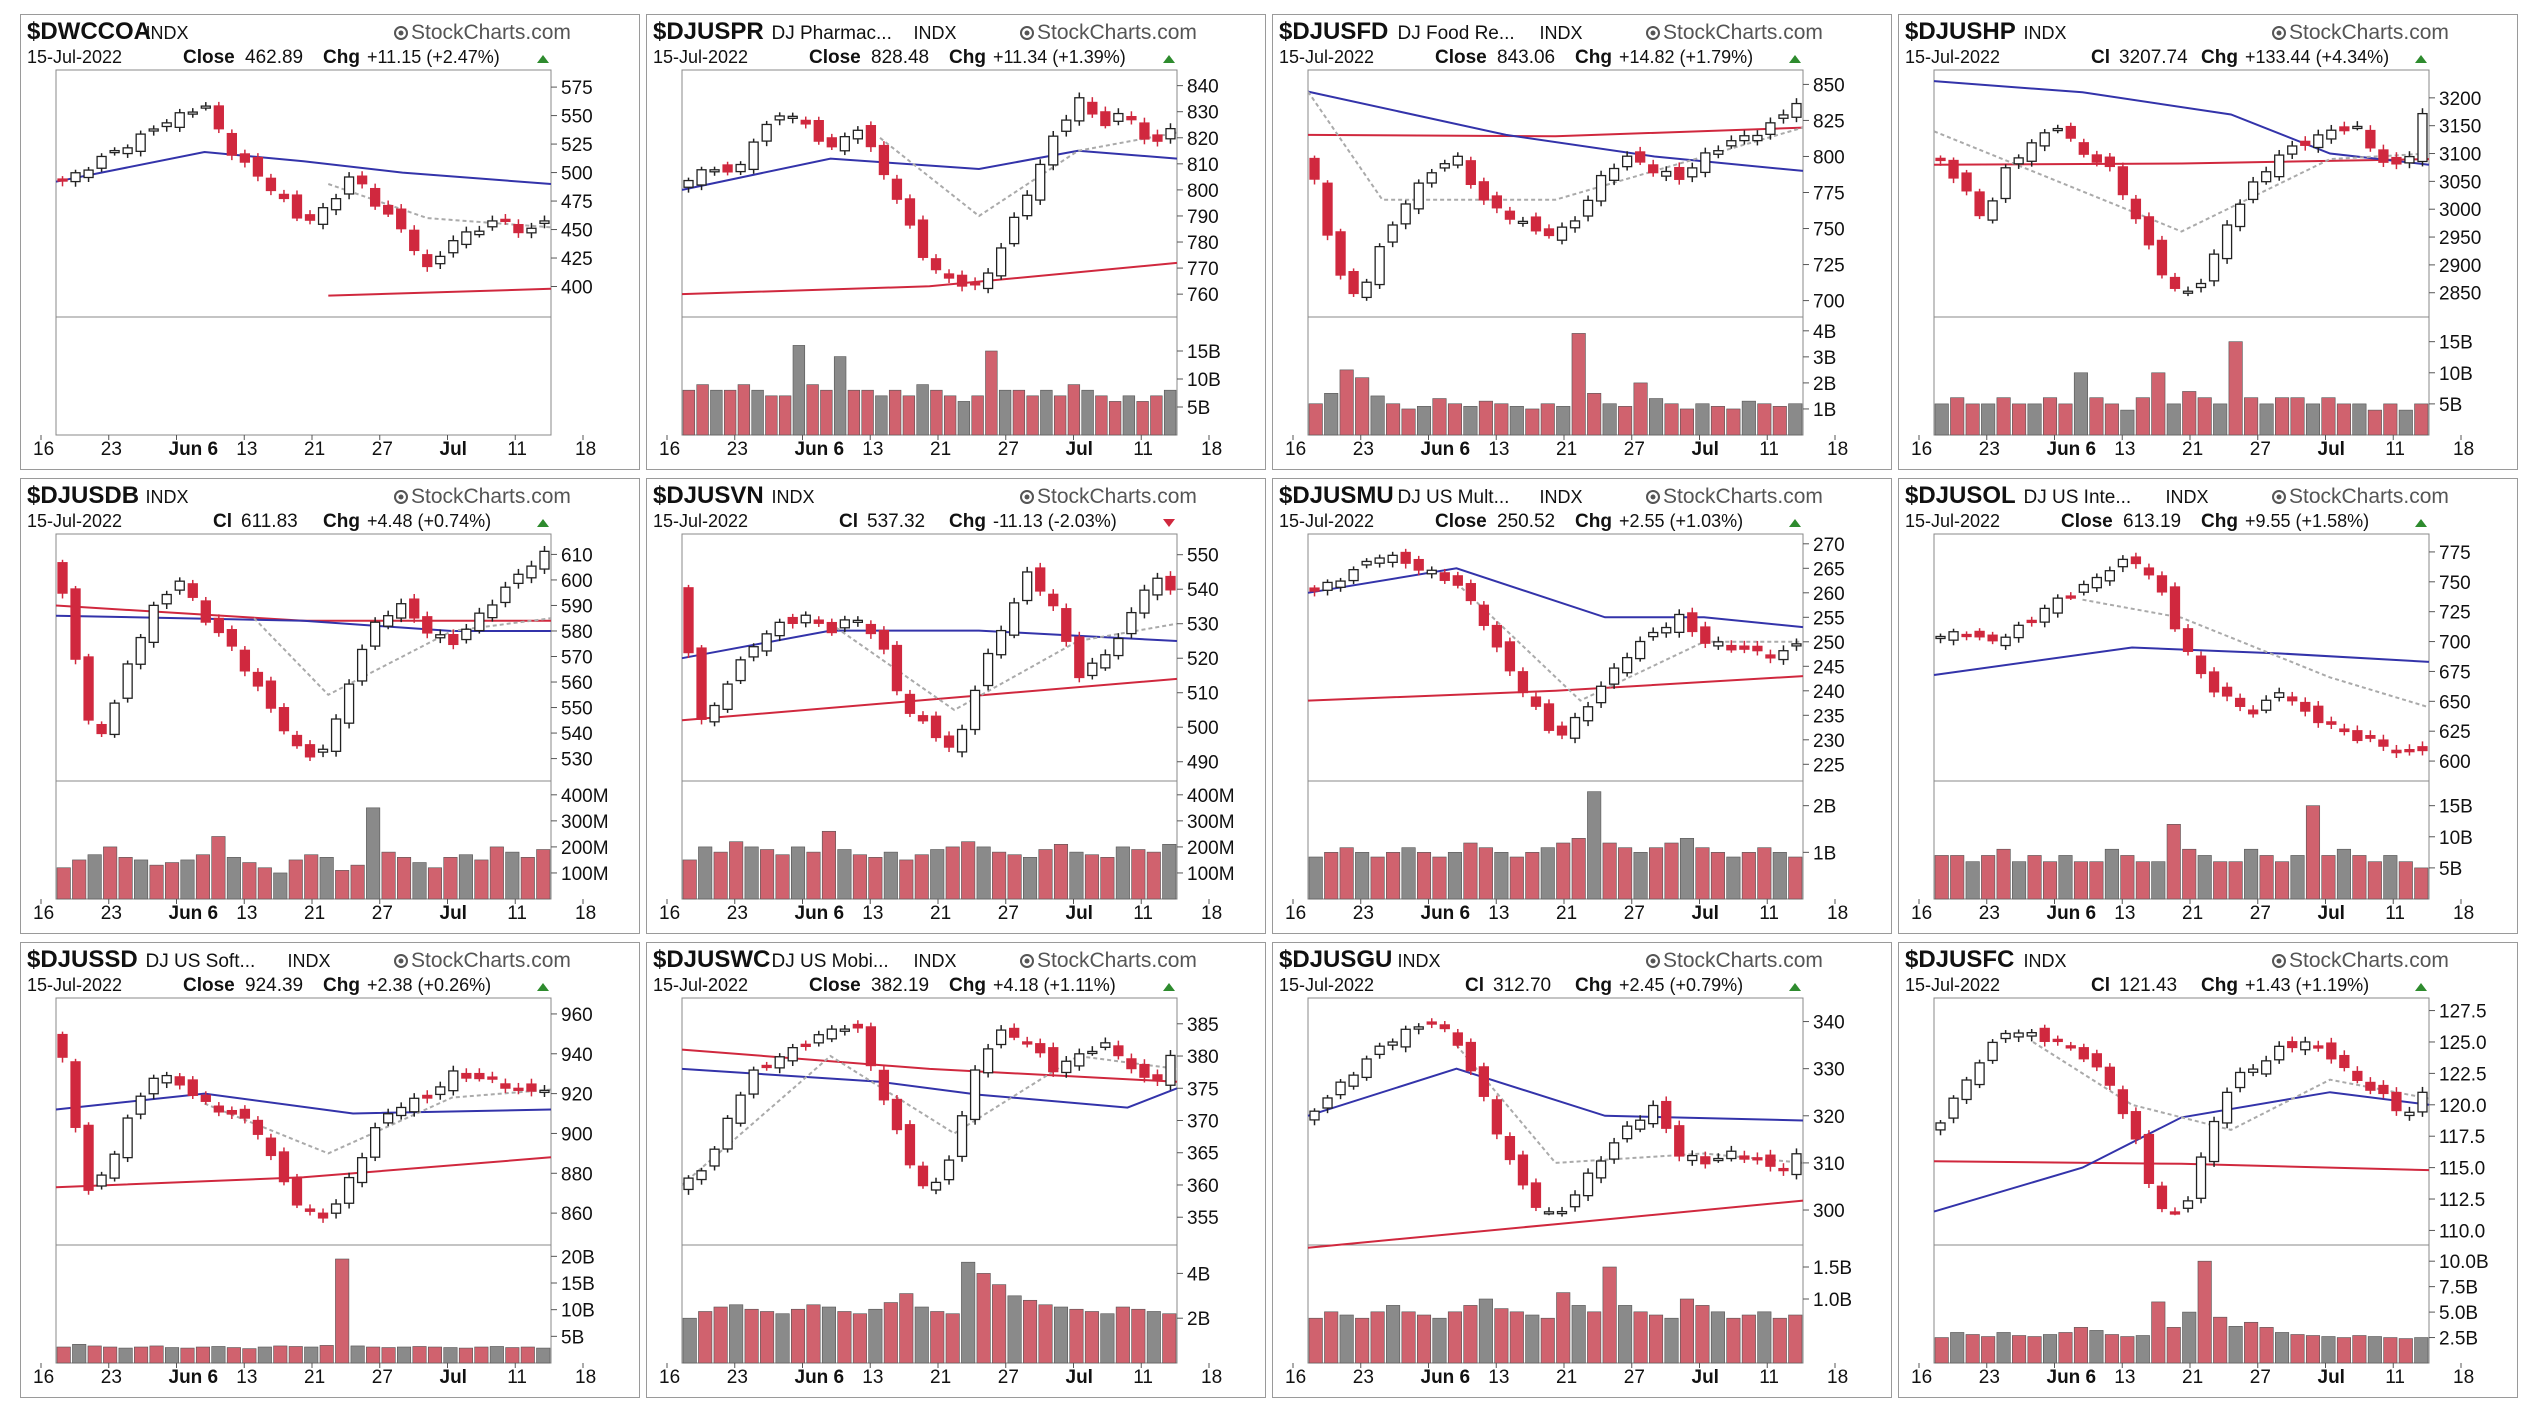  I want to click on x-tick-label: Jun 6, so click(2072, 1377).